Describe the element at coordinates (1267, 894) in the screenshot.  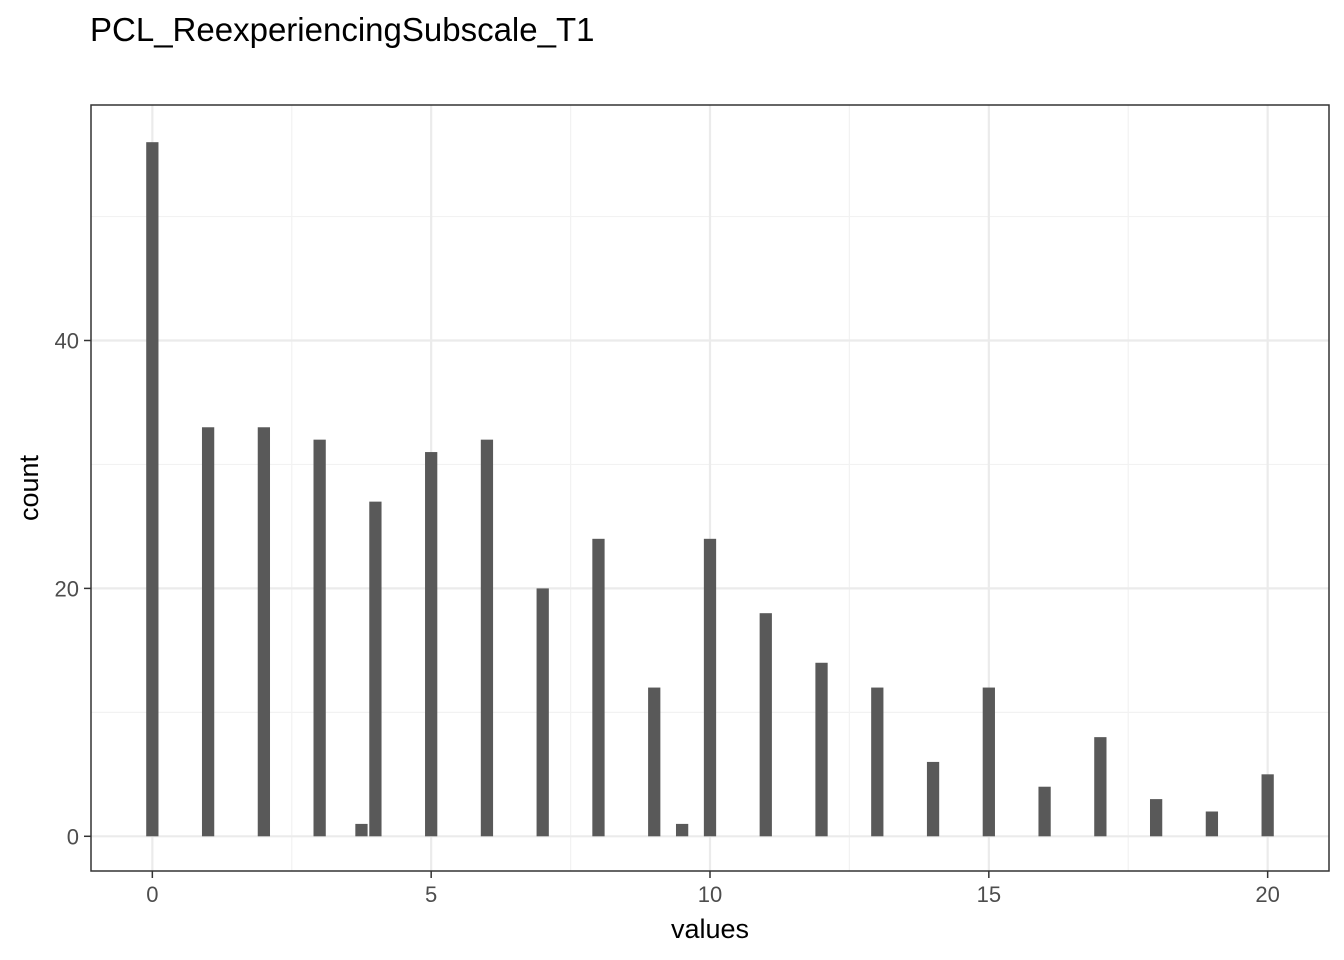
I see `x-tick-label: 20` at that location.